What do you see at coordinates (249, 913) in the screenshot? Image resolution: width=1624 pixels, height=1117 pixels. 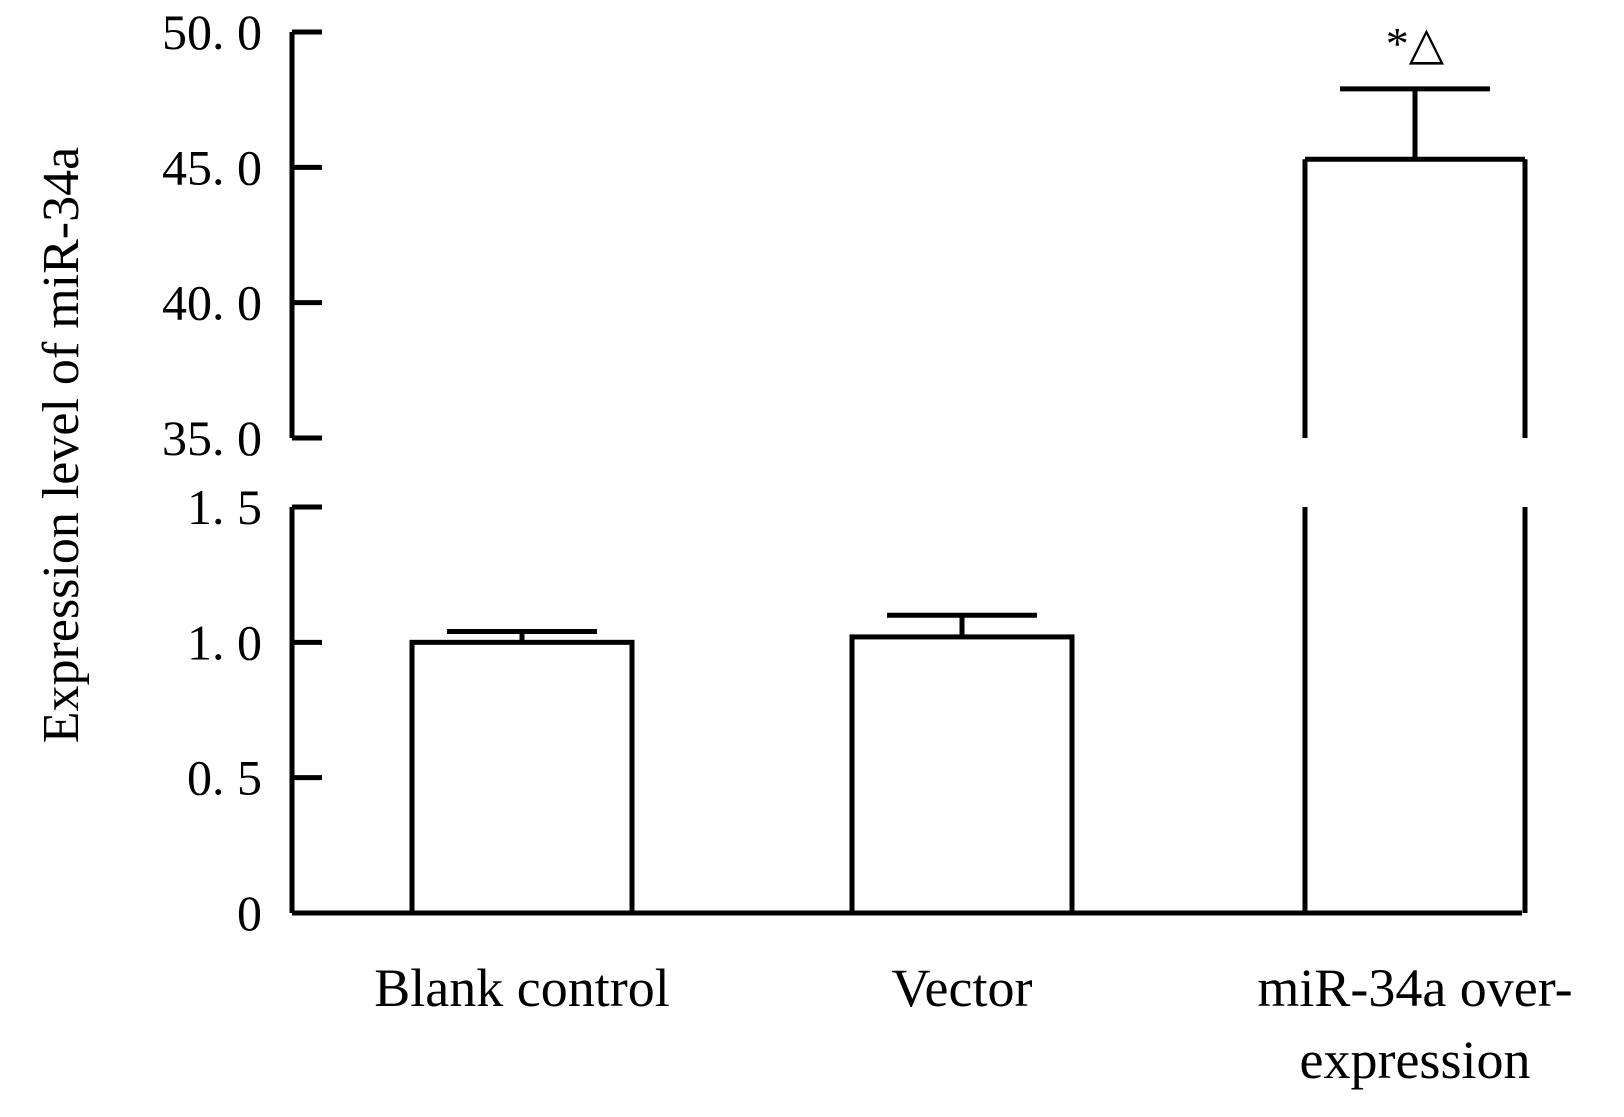 I see `y-tick-label: 0` at bounding box center [249, 913].